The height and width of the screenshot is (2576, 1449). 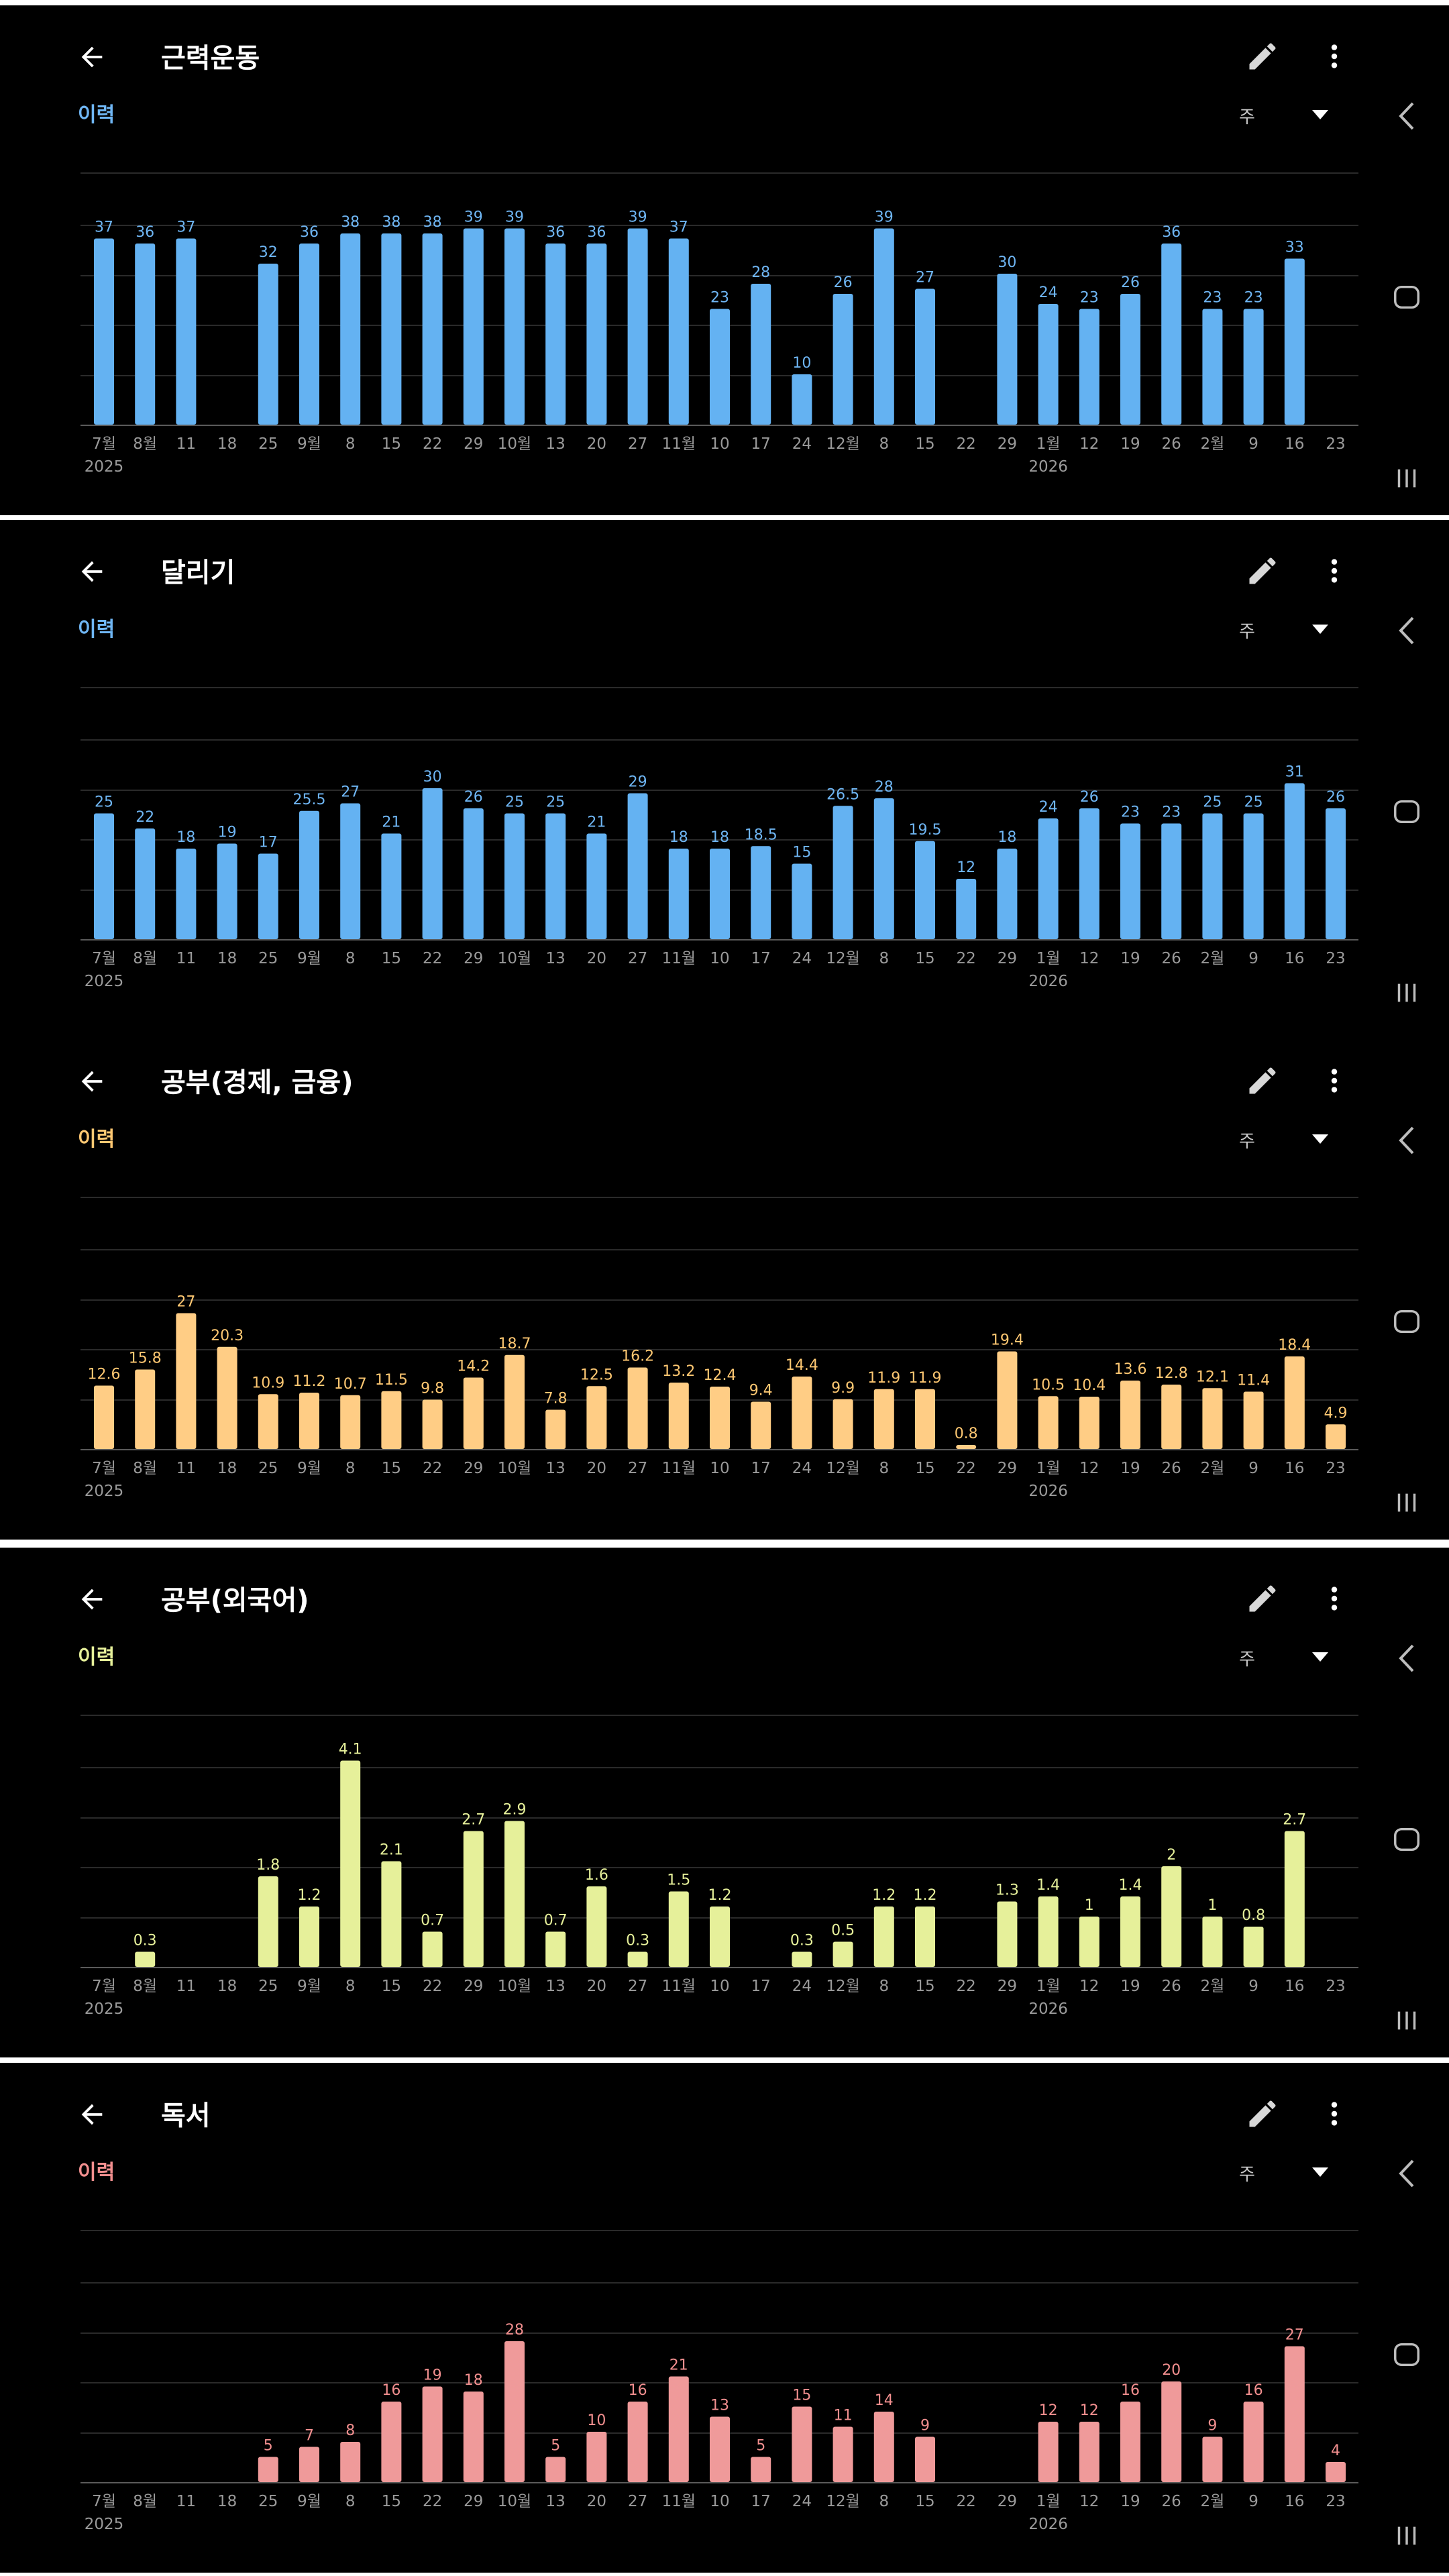 What do you see at coordinates (719, 444) in the screenshot?
I see `x-tick-label: 10` at bounding box center [719, 444].